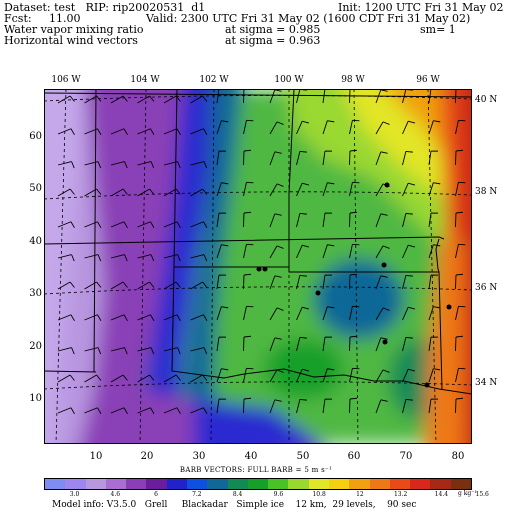  I want to click on longitude-label: 102 W, so click(214, 80).